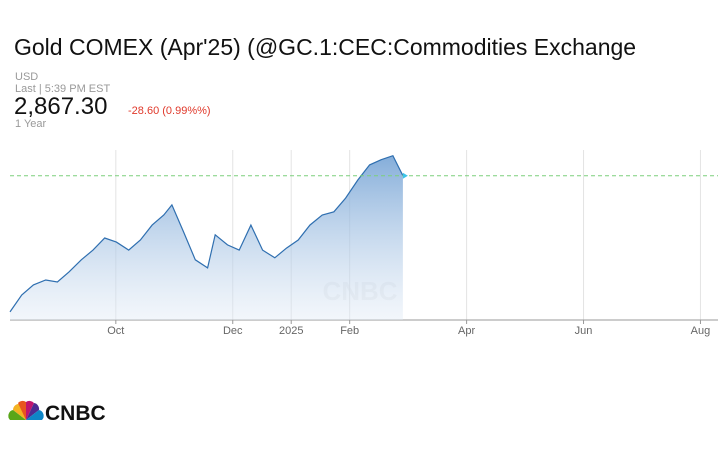 The image size is (720, 450). Describe the element at coordinates (31, 124) in the screenshot. I see `range: 1 Year` at that location.